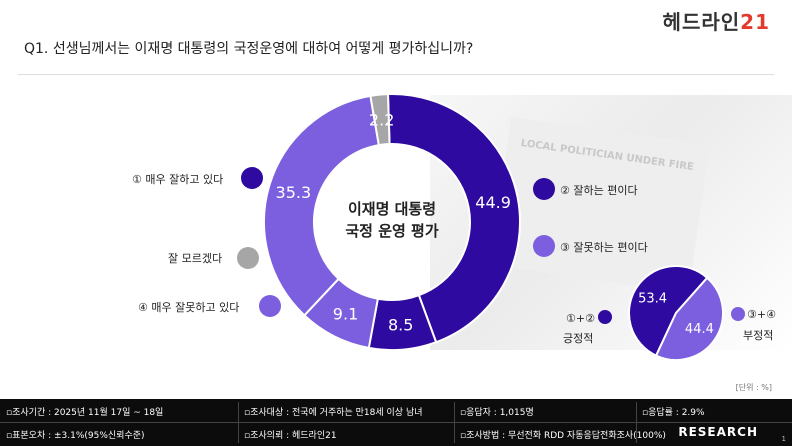  I want to click on legend-label-bad: ③ 잘못하는 편이다, so click(604, 247).